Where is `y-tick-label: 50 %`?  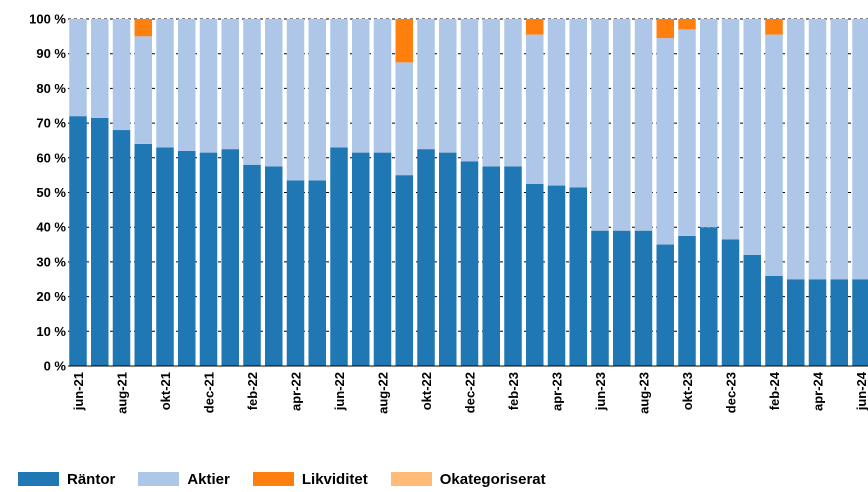 y-tick-label: 50 % is located at coordinates (51, 192).